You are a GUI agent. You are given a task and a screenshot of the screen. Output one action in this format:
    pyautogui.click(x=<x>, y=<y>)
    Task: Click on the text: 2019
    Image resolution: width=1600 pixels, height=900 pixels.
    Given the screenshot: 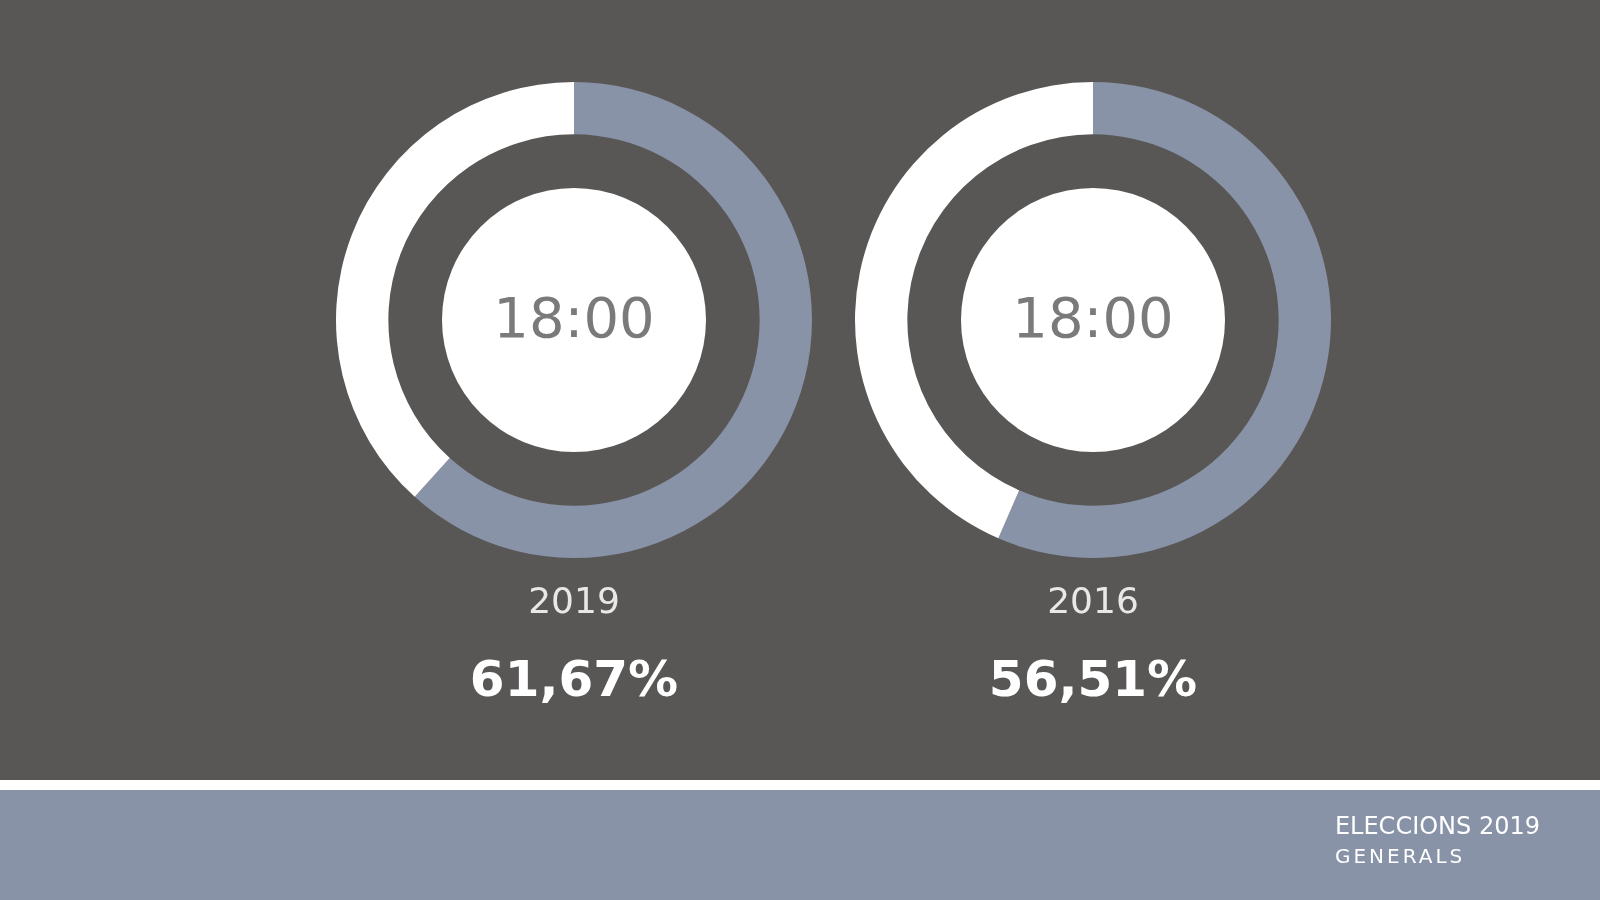 What is the action you would take?
    pyautogui.click(x=574, y=600)
    